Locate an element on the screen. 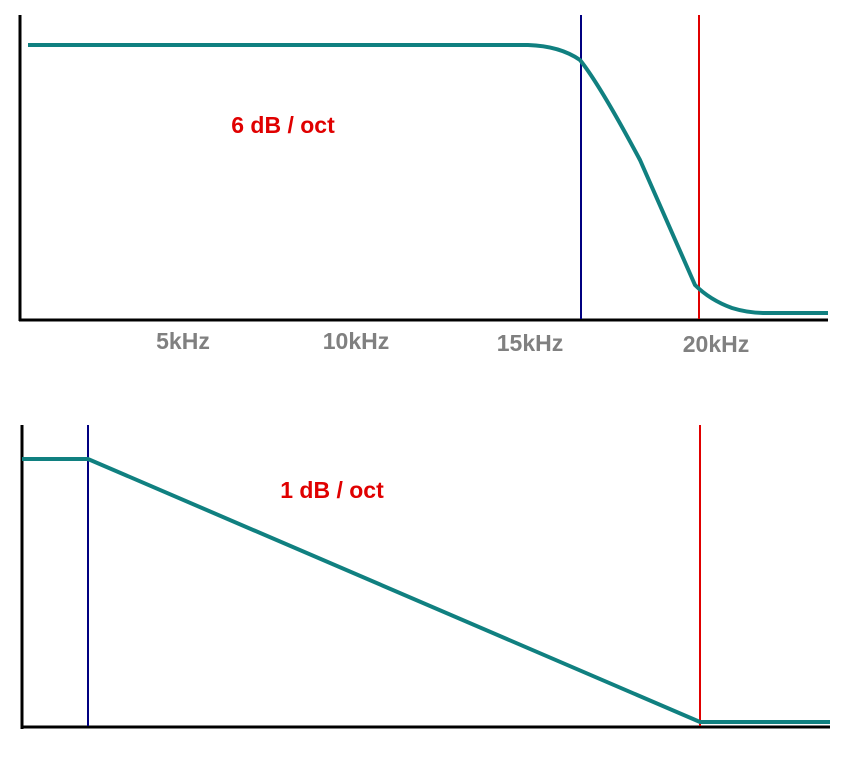 The image size is (848, 757). annotation: 1 dB / oct is located at coordinates (332, 490).